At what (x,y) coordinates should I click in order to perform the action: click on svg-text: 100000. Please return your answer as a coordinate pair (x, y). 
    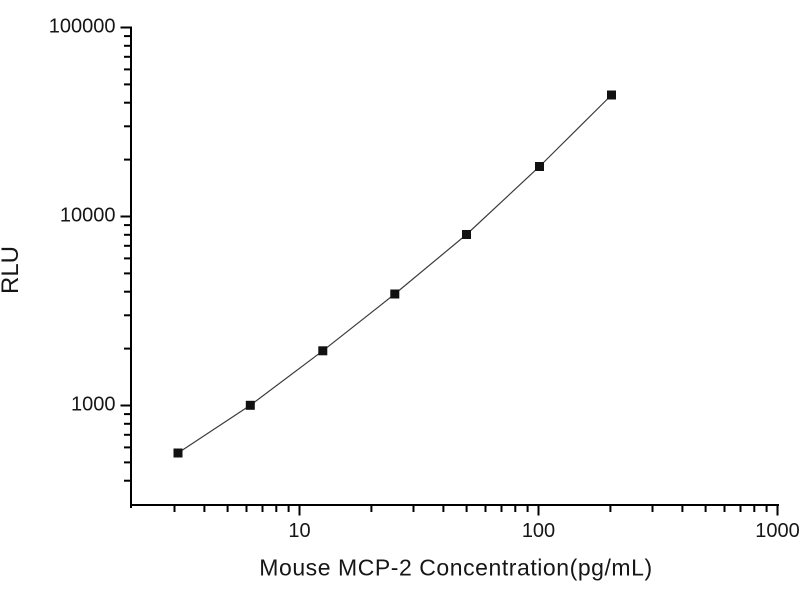
    Looking at the image, I should click on (82, 27).